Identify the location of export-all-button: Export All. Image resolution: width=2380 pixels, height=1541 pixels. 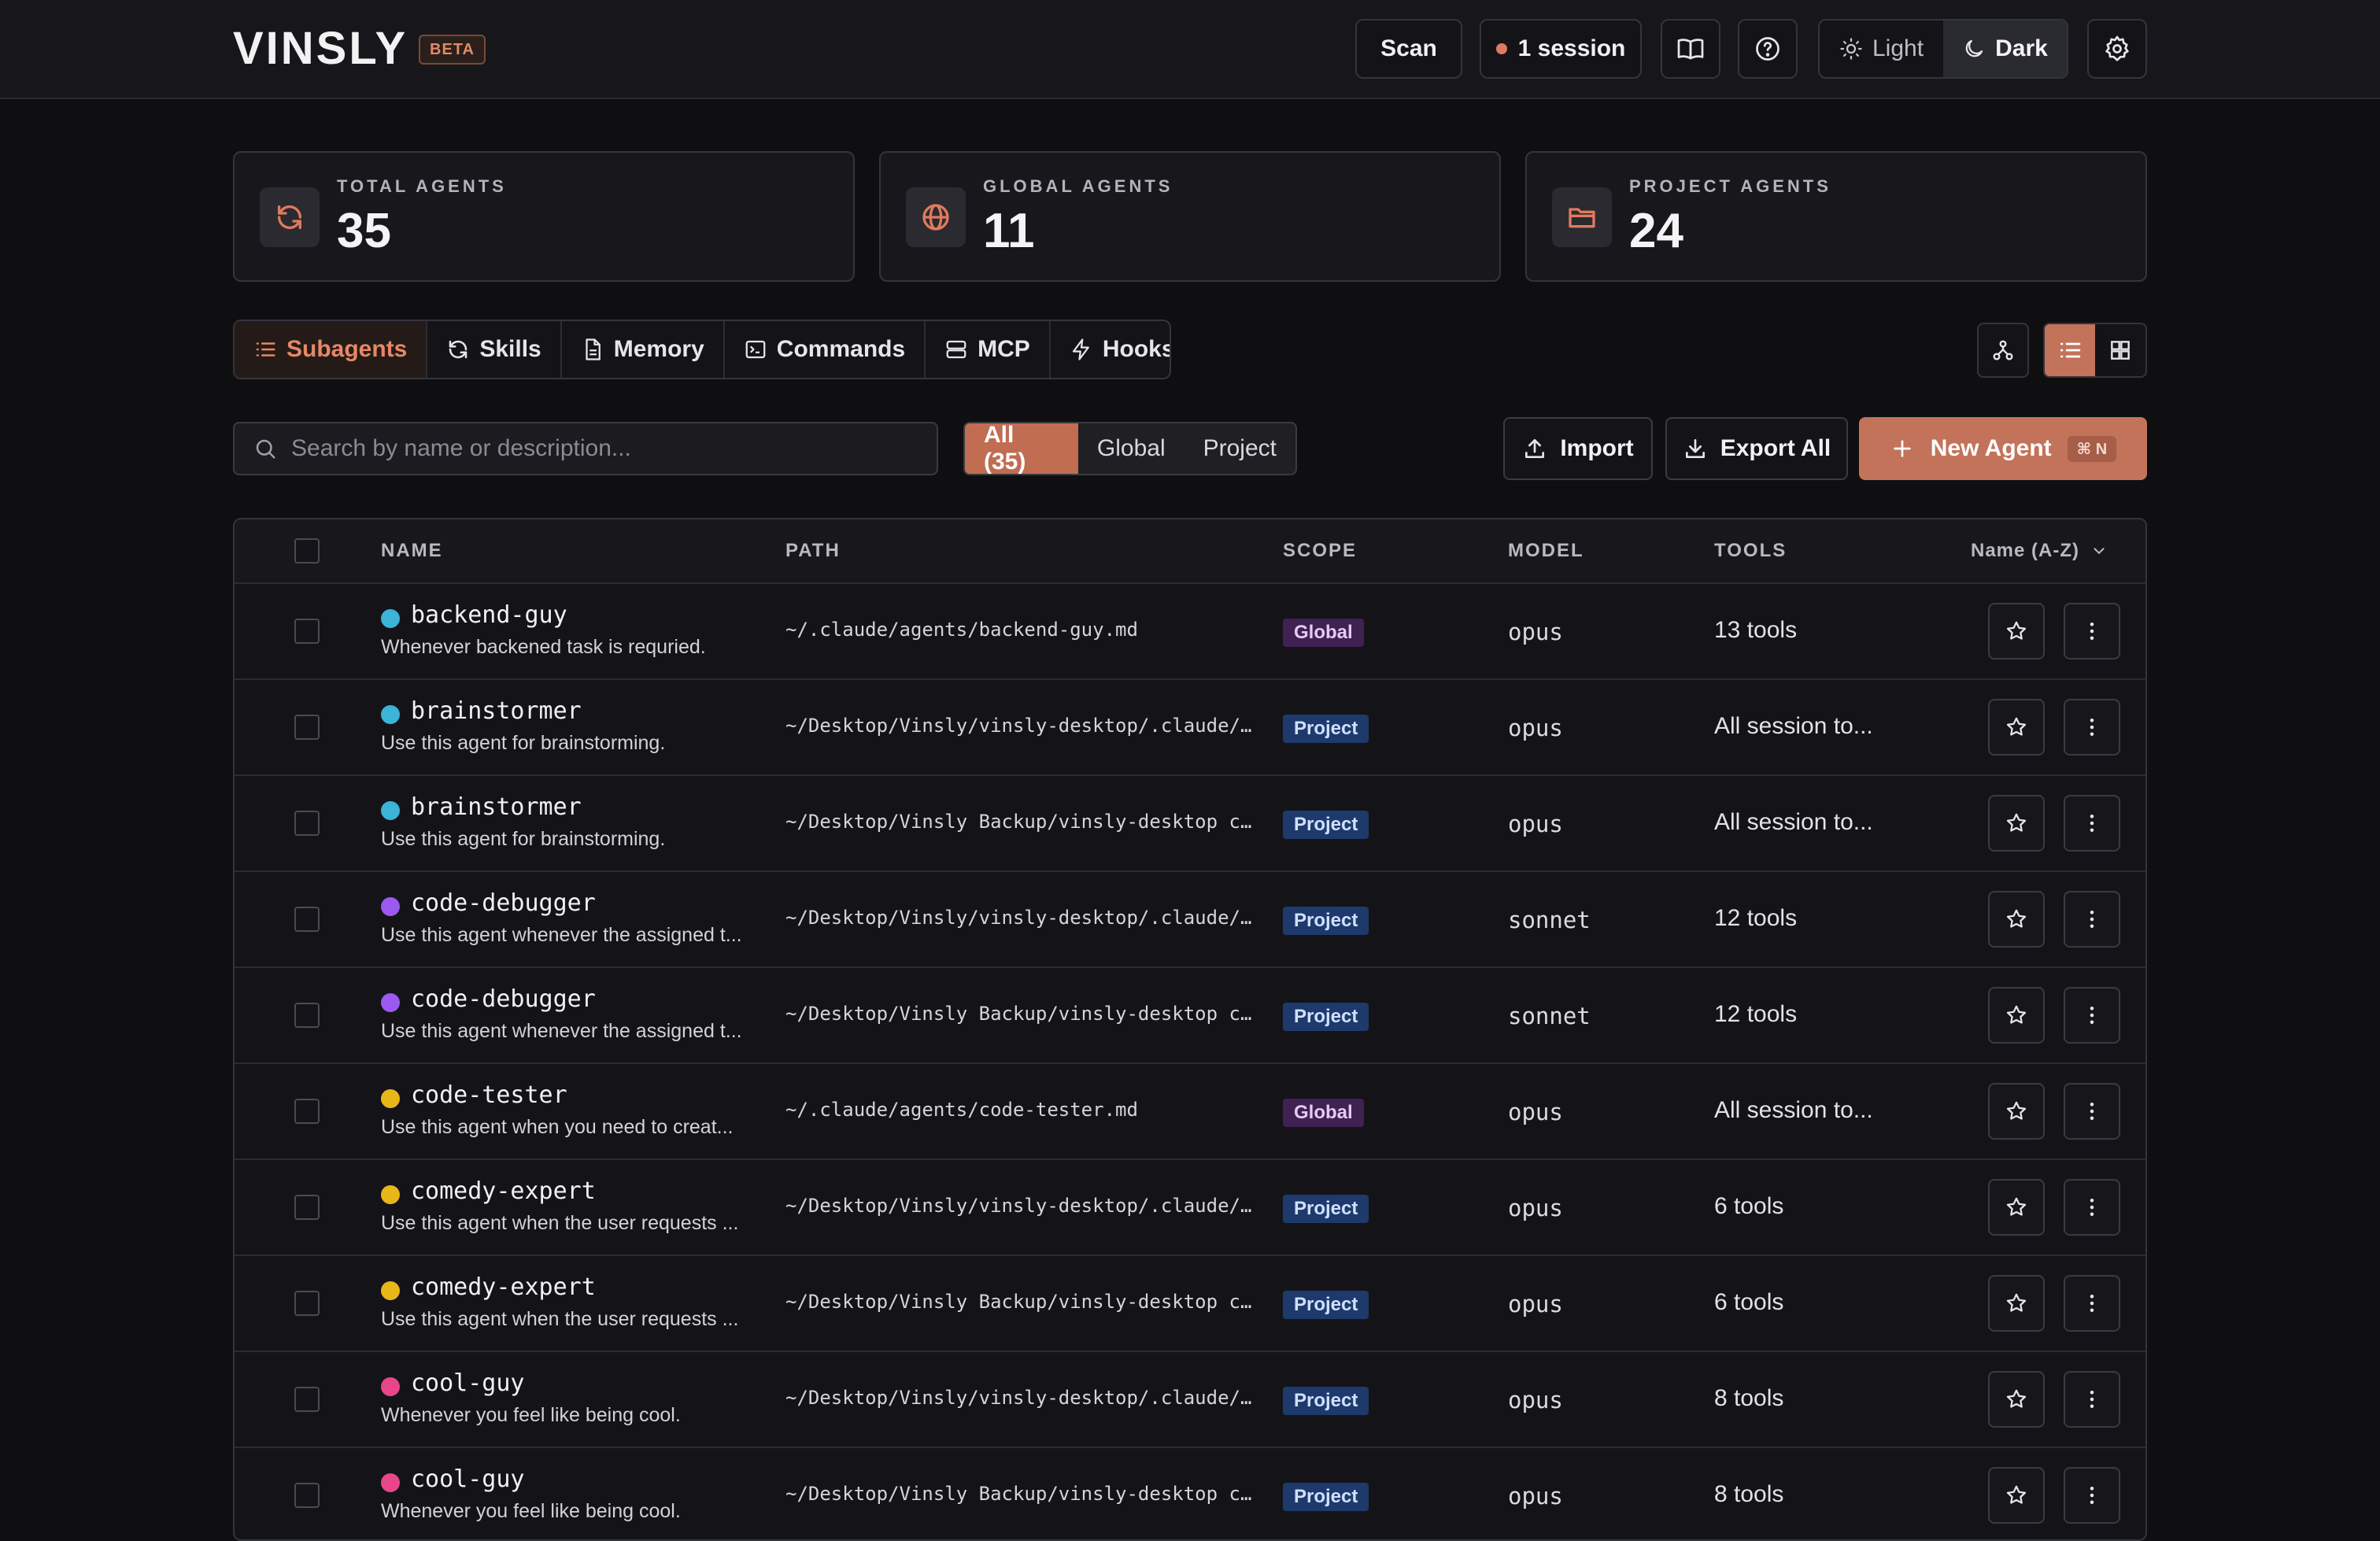
(1756, 448).